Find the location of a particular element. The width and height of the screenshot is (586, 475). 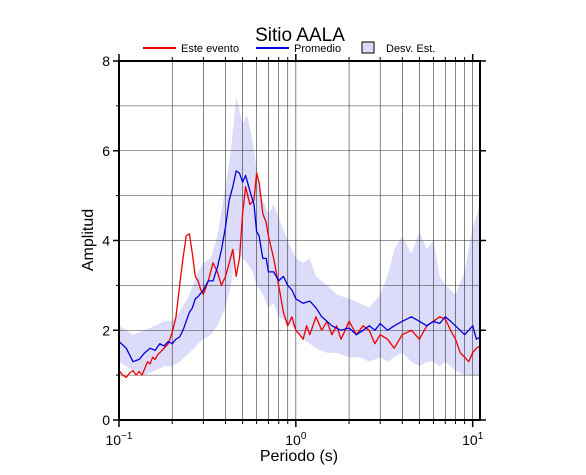

legend-label: Este evento is located at coordinates (210, 49).